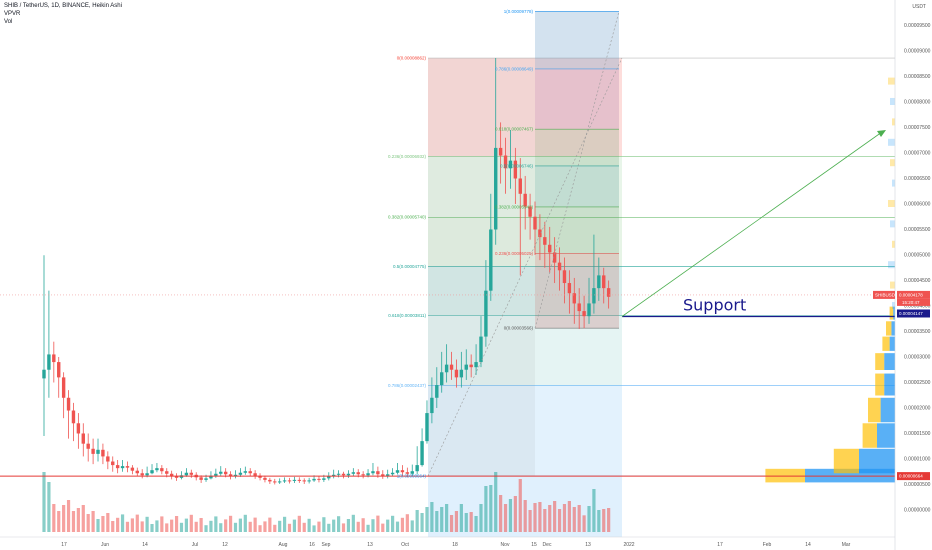 The height and width of the screenshot is (550, 932). What do you see at coordinates (8, 22) in the screenshot?
I see `indicator-vol: Vol` at bounding box center [8, 22].